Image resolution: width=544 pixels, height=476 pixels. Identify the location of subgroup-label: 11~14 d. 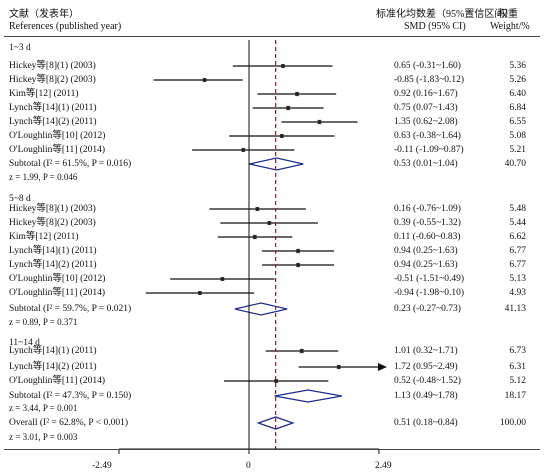
(24, 343).